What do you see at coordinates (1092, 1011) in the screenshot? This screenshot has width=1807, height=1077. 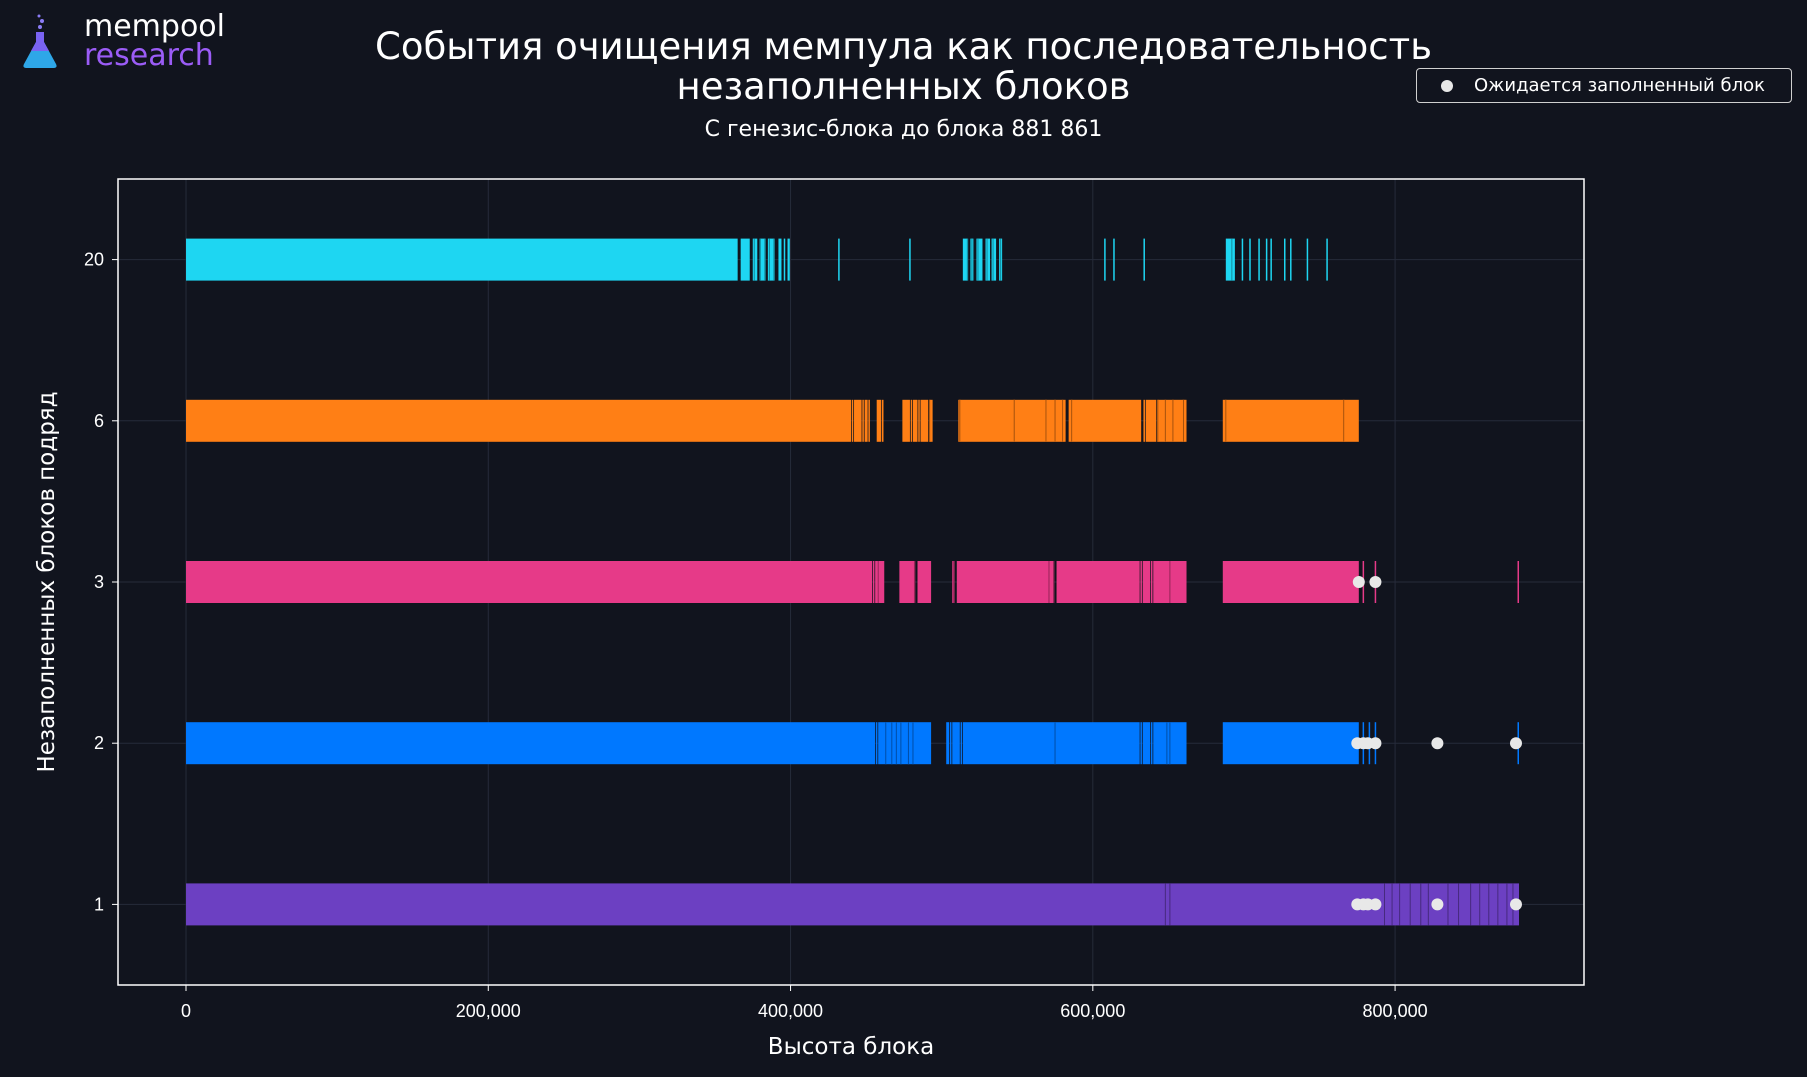 I see `x-tick-label: 600,000` at bounding box center [1092, 1011].